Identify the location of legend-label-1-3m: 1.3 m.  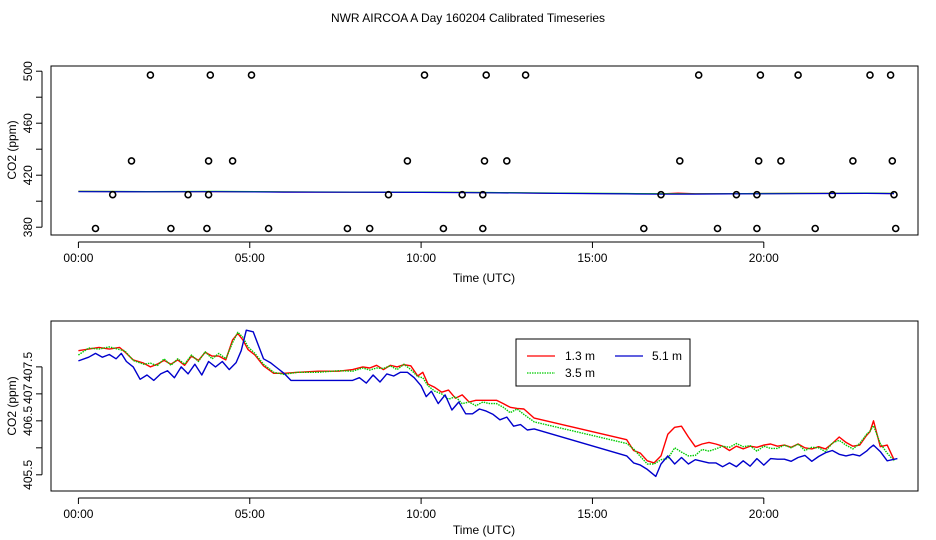
(580, 356).